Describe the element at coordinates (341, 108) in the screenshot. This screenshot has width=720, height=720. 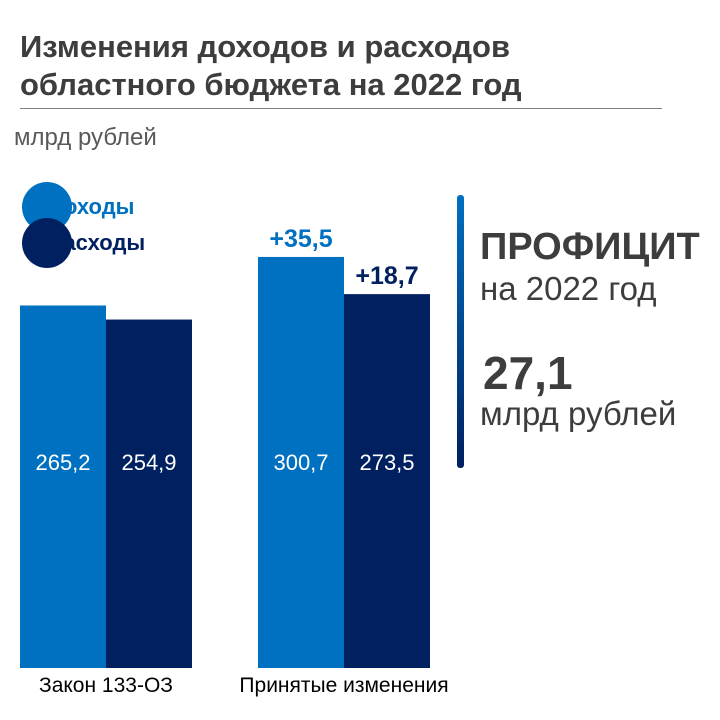
I see `title-divider` at that location.